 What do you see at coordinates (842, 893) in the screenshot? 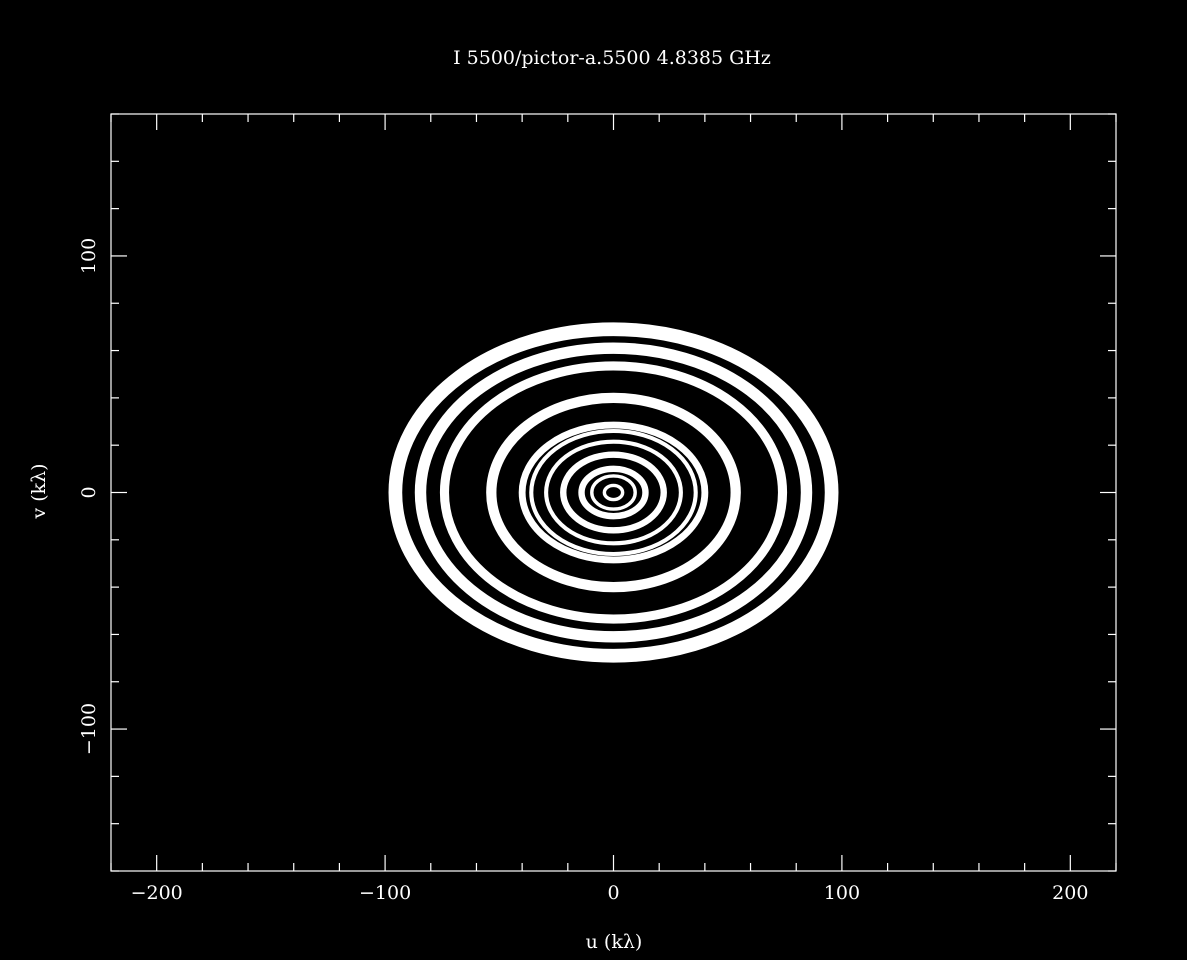
I see `x-tick-label: 100` at bounding box center [842, 893].